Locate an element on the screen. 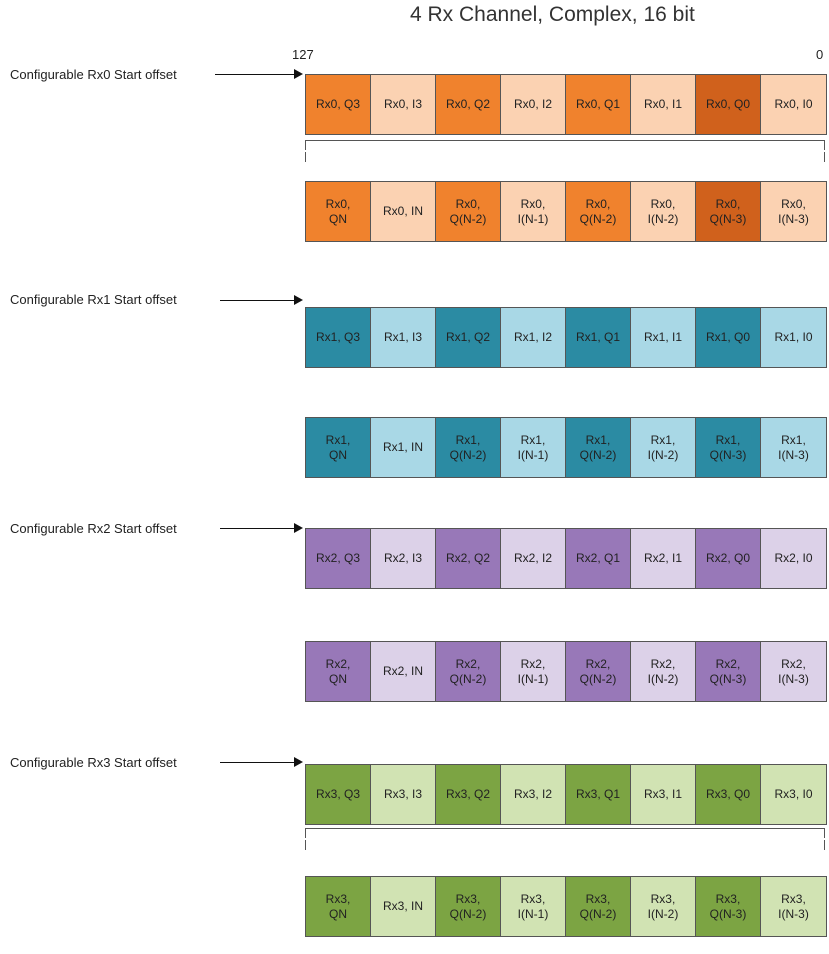 This screenshot has width=829, height=954. register-cell: Rx1, Q(N-3) is located at coordinates (728, 447).